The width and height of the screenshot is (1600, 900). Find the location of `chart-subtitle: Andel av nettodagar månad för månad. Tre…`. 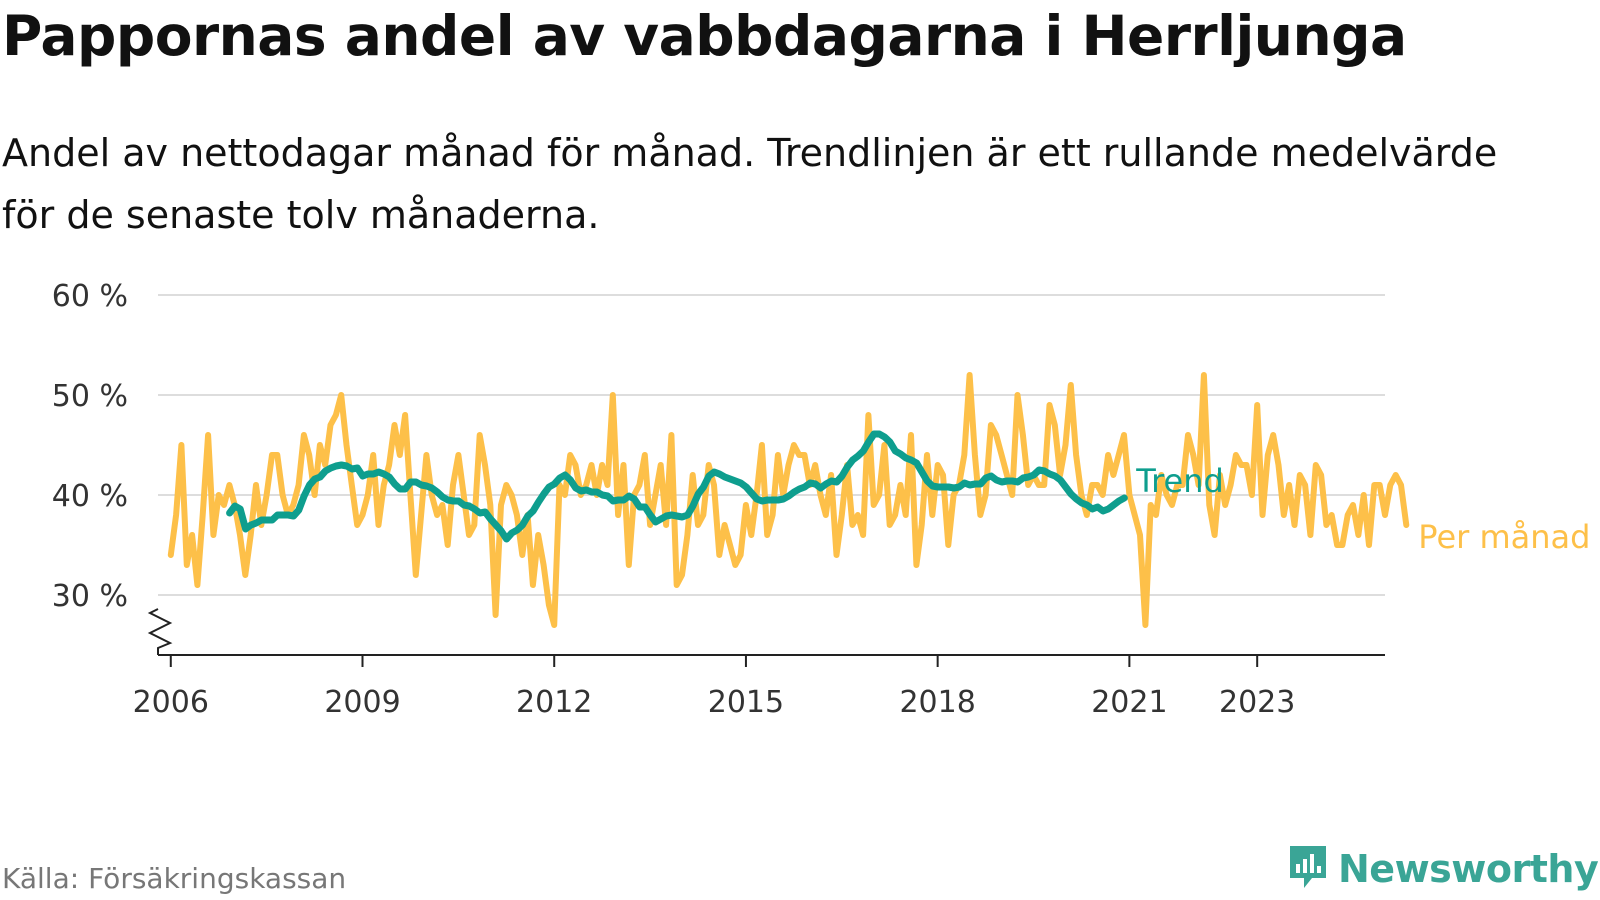

chart-subtitle: Andel av nettodagar månad för månad. Tre… is located at coordinates (750, 184).